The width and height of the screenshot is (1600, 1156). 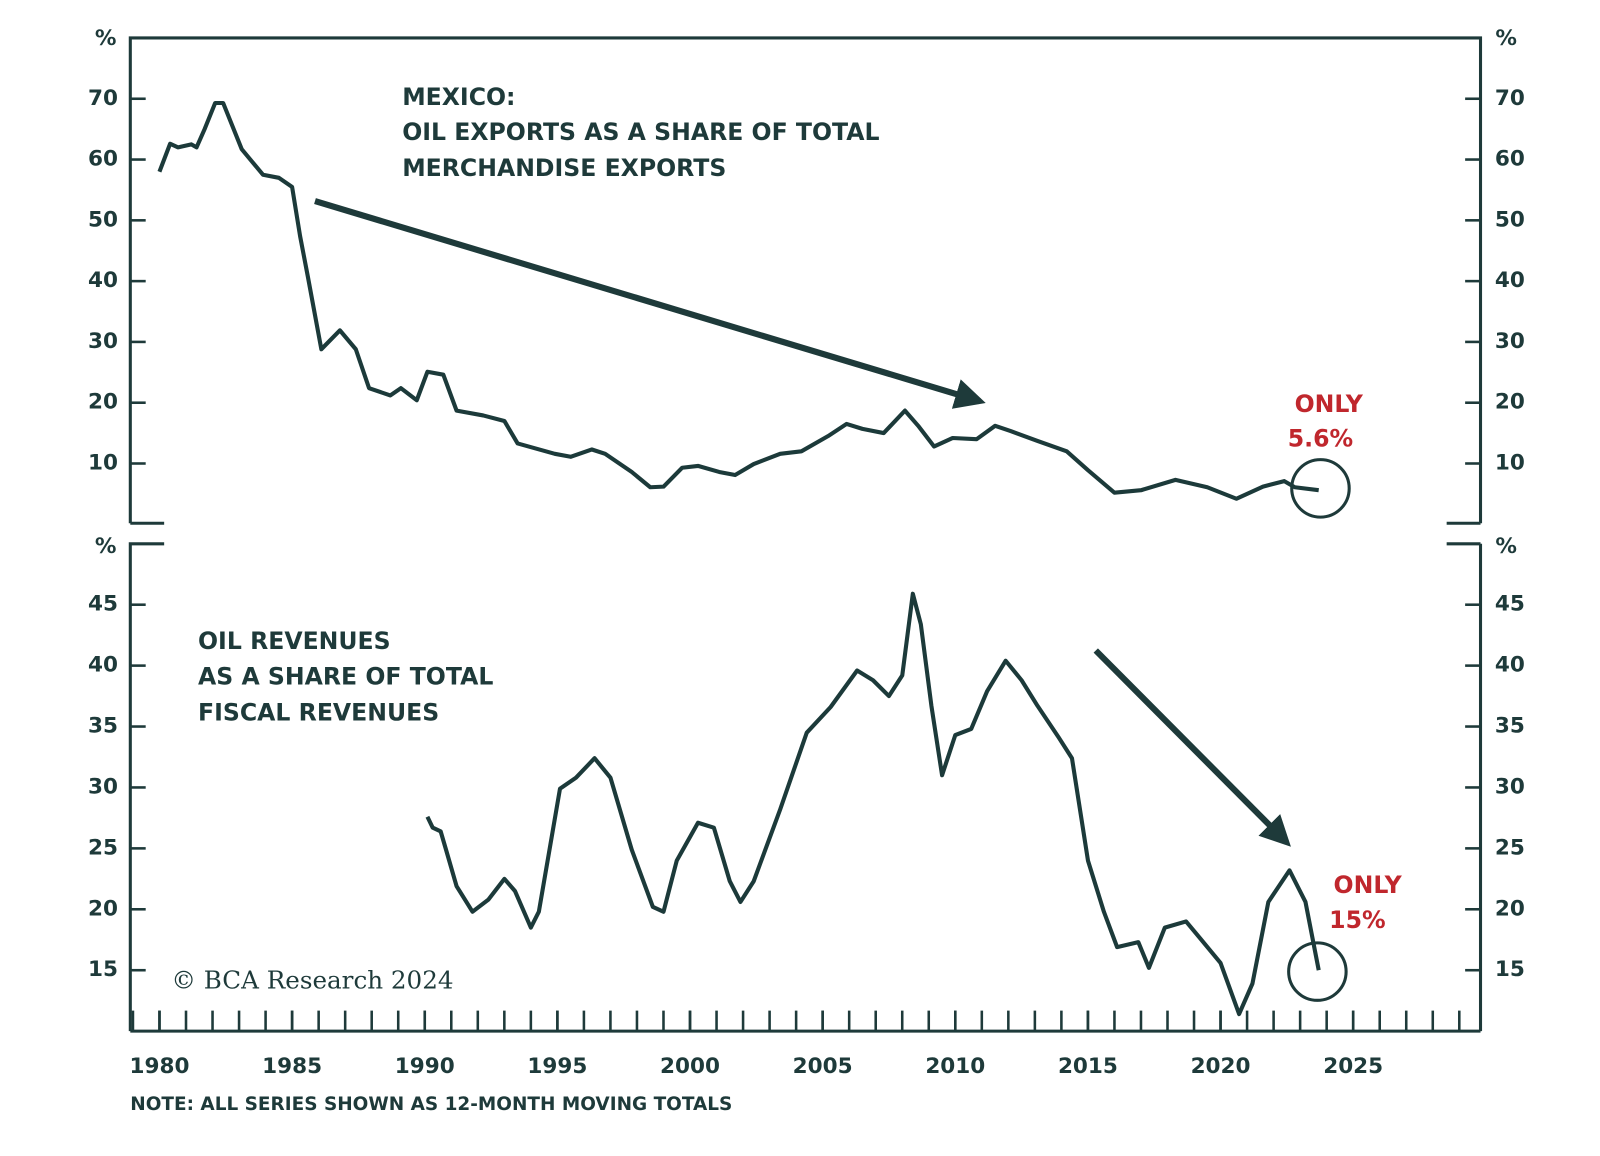 I want to click on x-tick-label: 1985, so click(x=292, y=1066).